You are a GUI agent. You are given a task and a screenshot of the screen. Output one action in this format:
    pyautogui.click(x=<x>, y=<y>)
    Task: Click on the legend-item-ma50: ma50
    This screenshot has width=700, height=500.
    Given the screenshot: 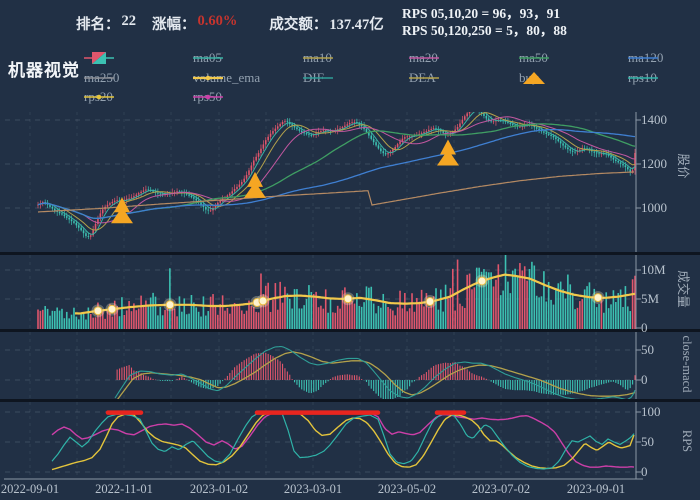 What is the action you would take?
    pyautogui.click(x=534, y=57)
    